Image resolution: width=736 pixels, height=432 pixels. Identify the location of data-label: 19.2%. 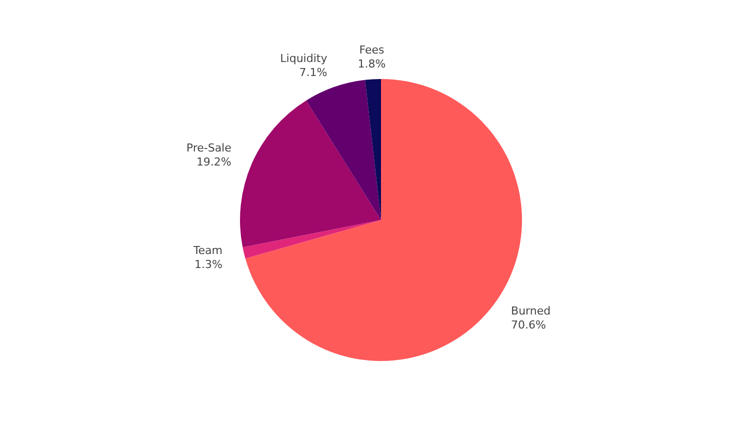
(214, 161).